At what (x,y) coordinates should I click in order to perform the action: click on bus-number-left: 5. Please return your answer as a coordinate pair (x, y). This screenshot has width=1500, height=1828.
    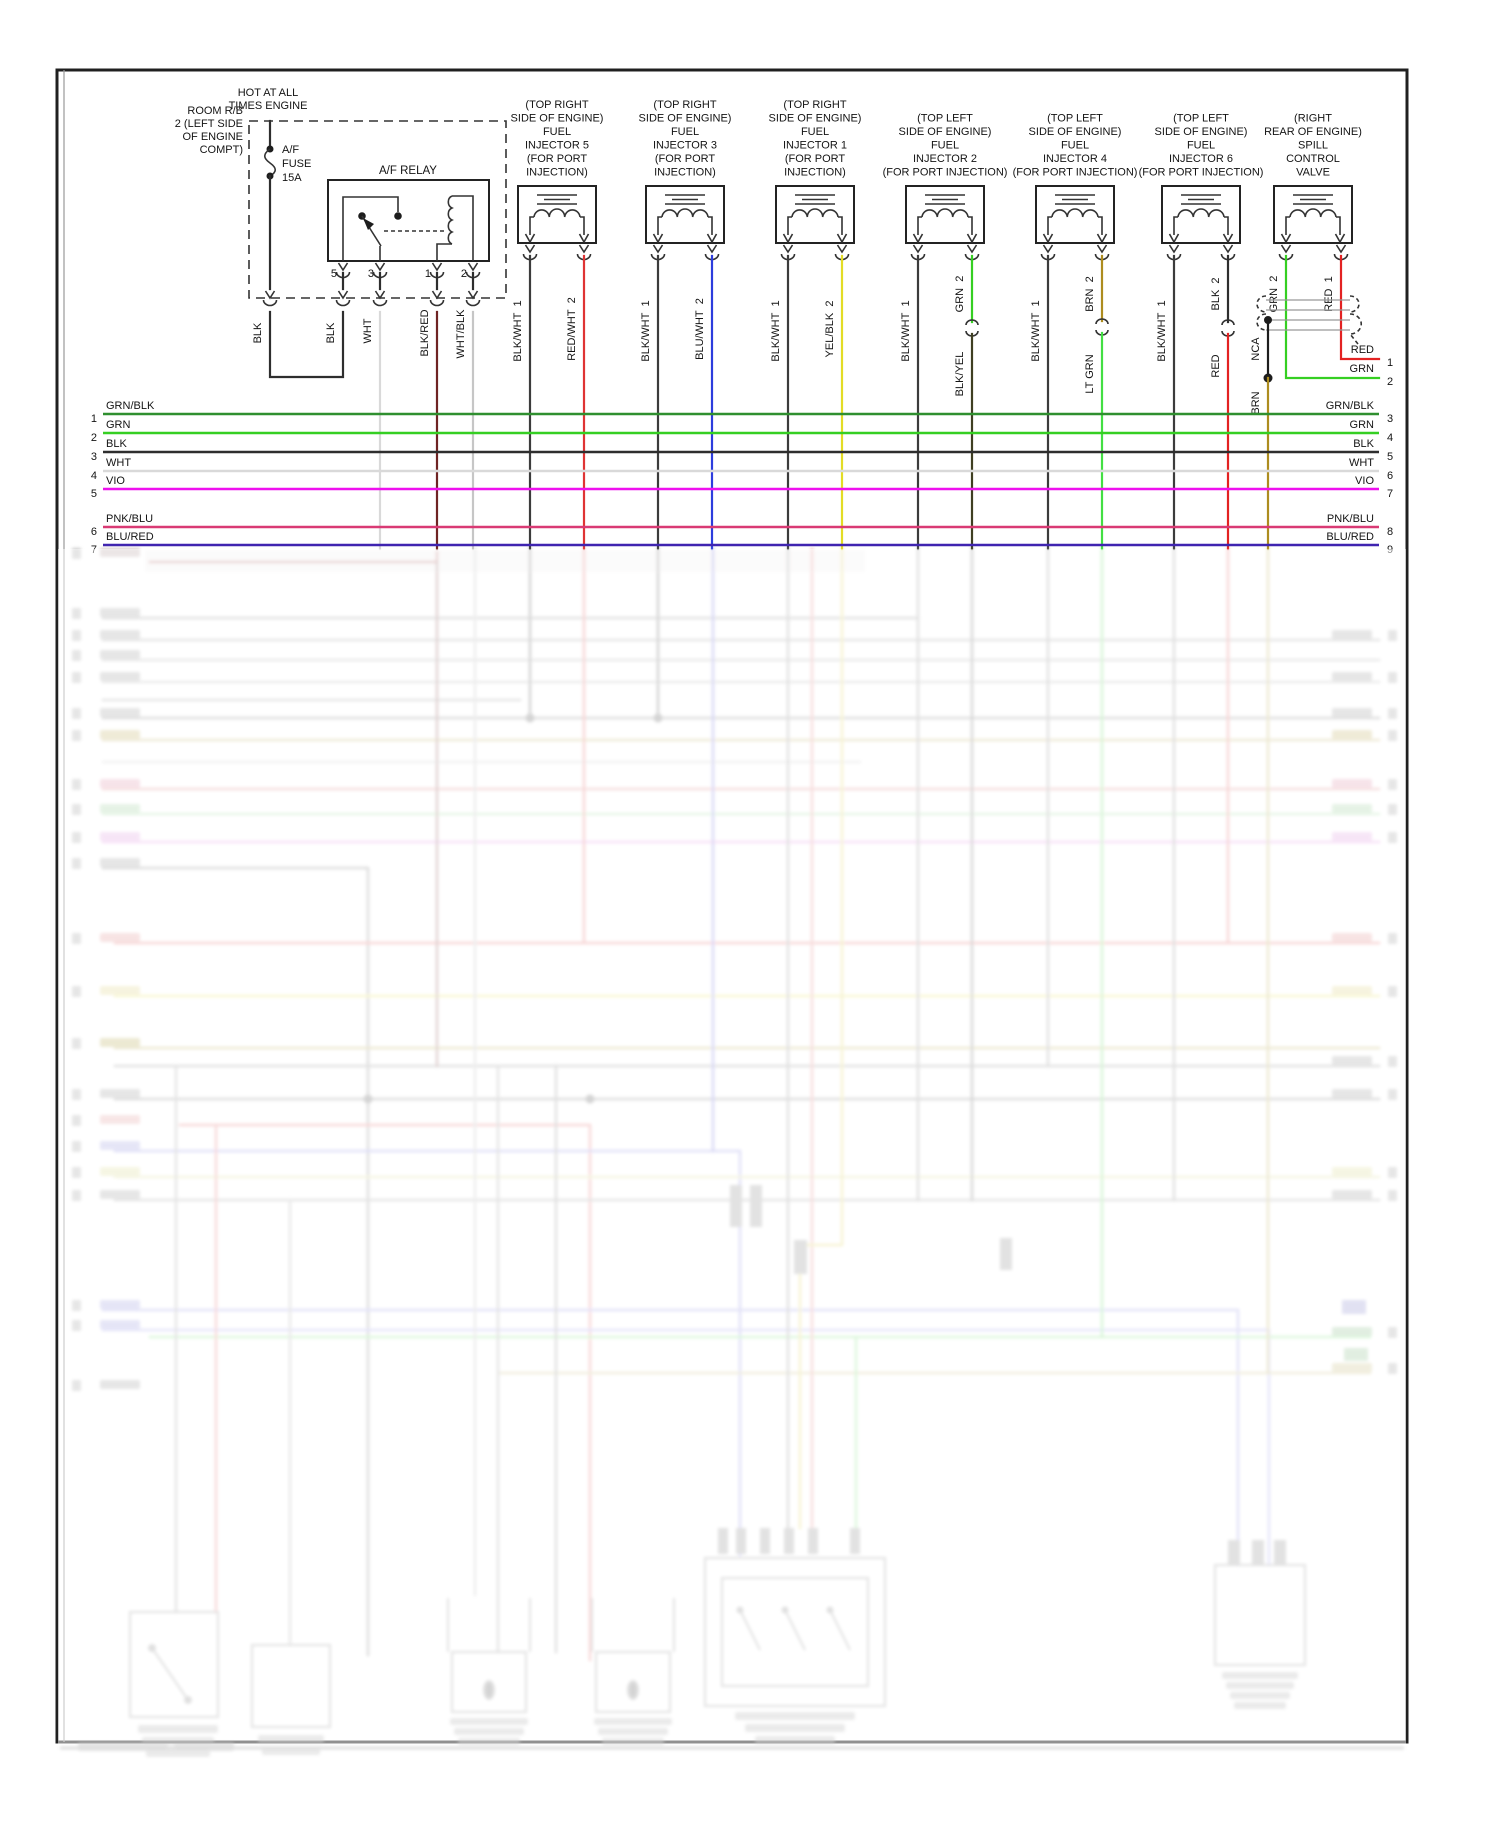
    Looking at the image, I should click on (94, 494).